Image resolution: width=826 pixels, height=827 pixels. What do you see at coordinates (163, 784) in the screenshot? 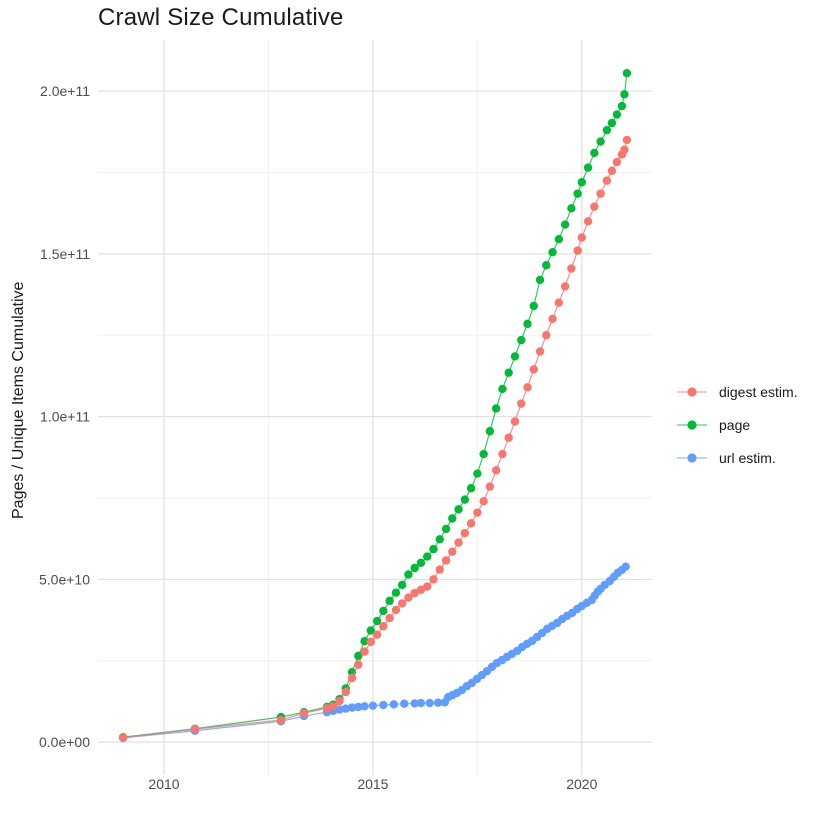
I see `x-tick-label: 2010` at bounding box center [163, 784].